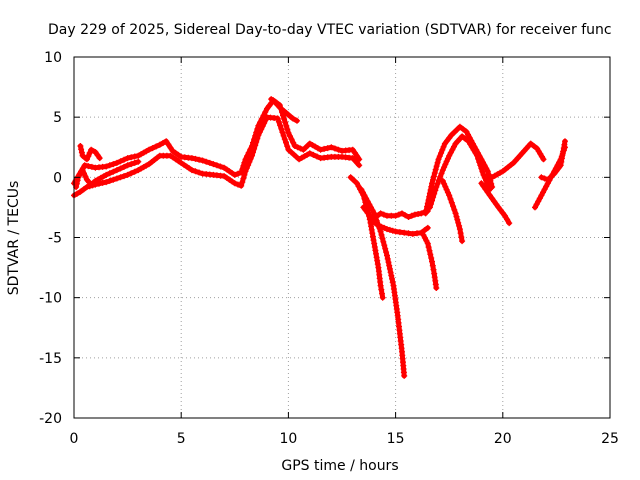 This screenshot has width=640, height=480. I want to click on y-tick-label: 5, so click(57, 118).